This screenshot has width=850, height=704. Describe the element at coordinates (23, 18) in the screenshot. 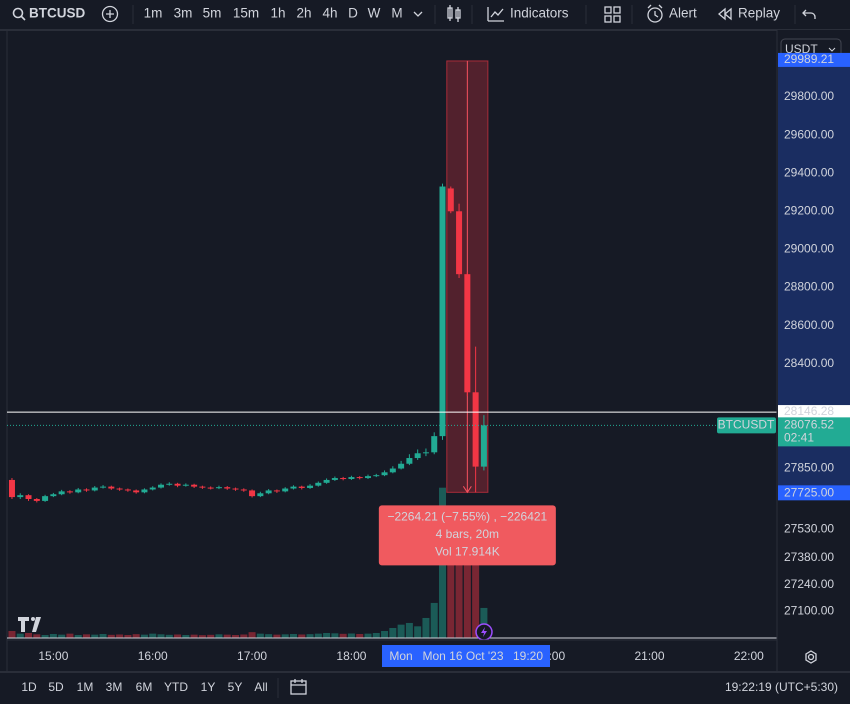

I see `search-icon-handle` at that location.